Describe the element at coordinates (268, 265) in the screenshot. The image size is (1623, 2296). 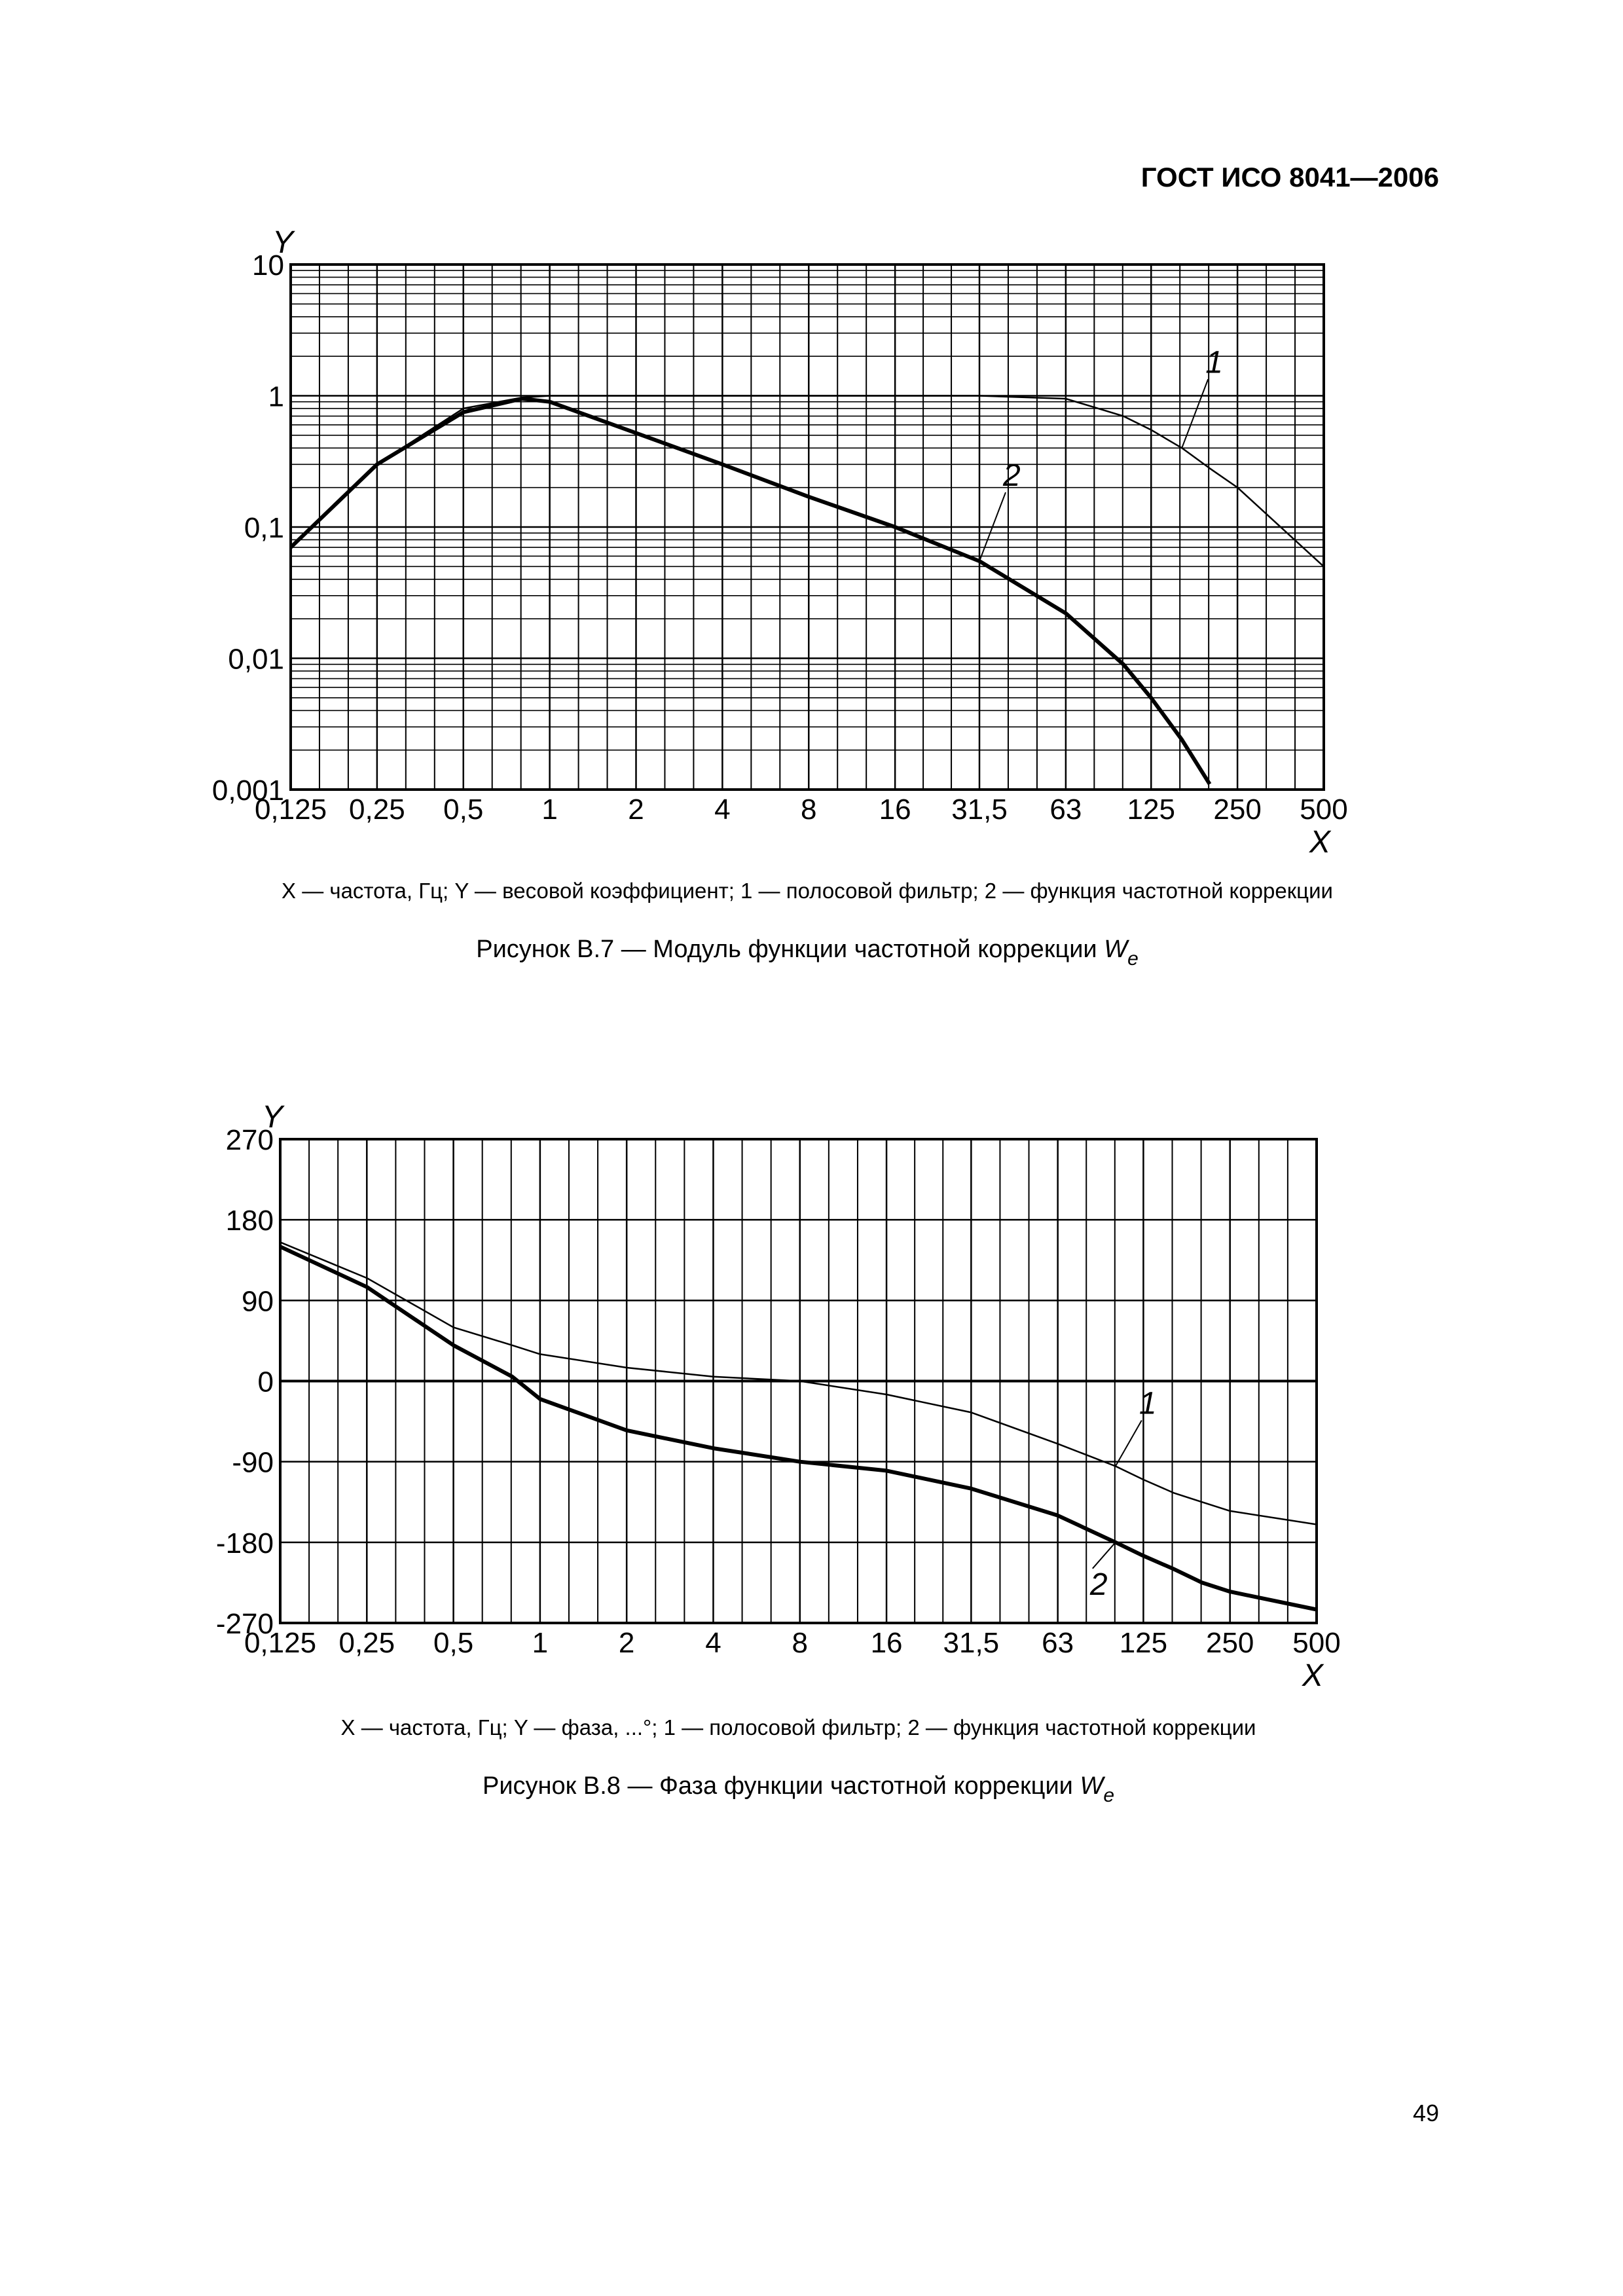
I see `y-tick-label: 10` at that location.